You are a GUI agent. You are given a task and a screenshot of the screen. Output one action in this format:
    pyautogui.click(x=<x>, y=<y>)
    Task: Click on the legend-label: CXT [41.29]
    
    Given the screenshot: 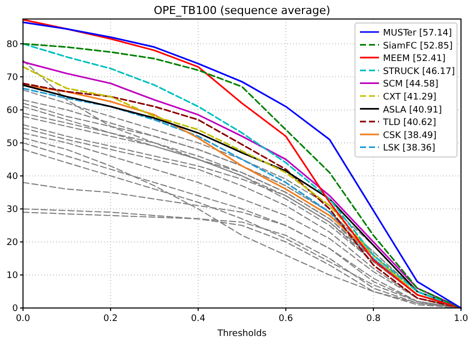 What is the action you would take?
    pyautogui.click(x=409, y=97)
    